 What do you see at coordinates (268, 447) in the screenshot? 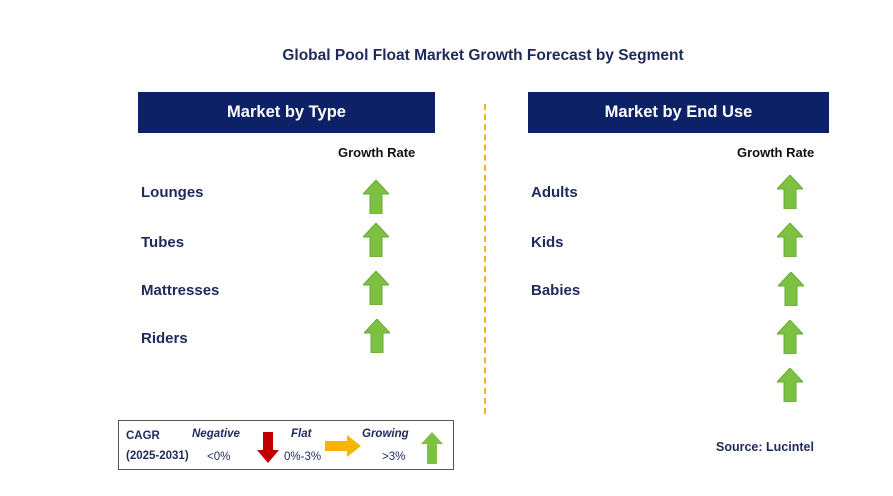
I see `down-arrow-icon` at bounding box center [268, 447].